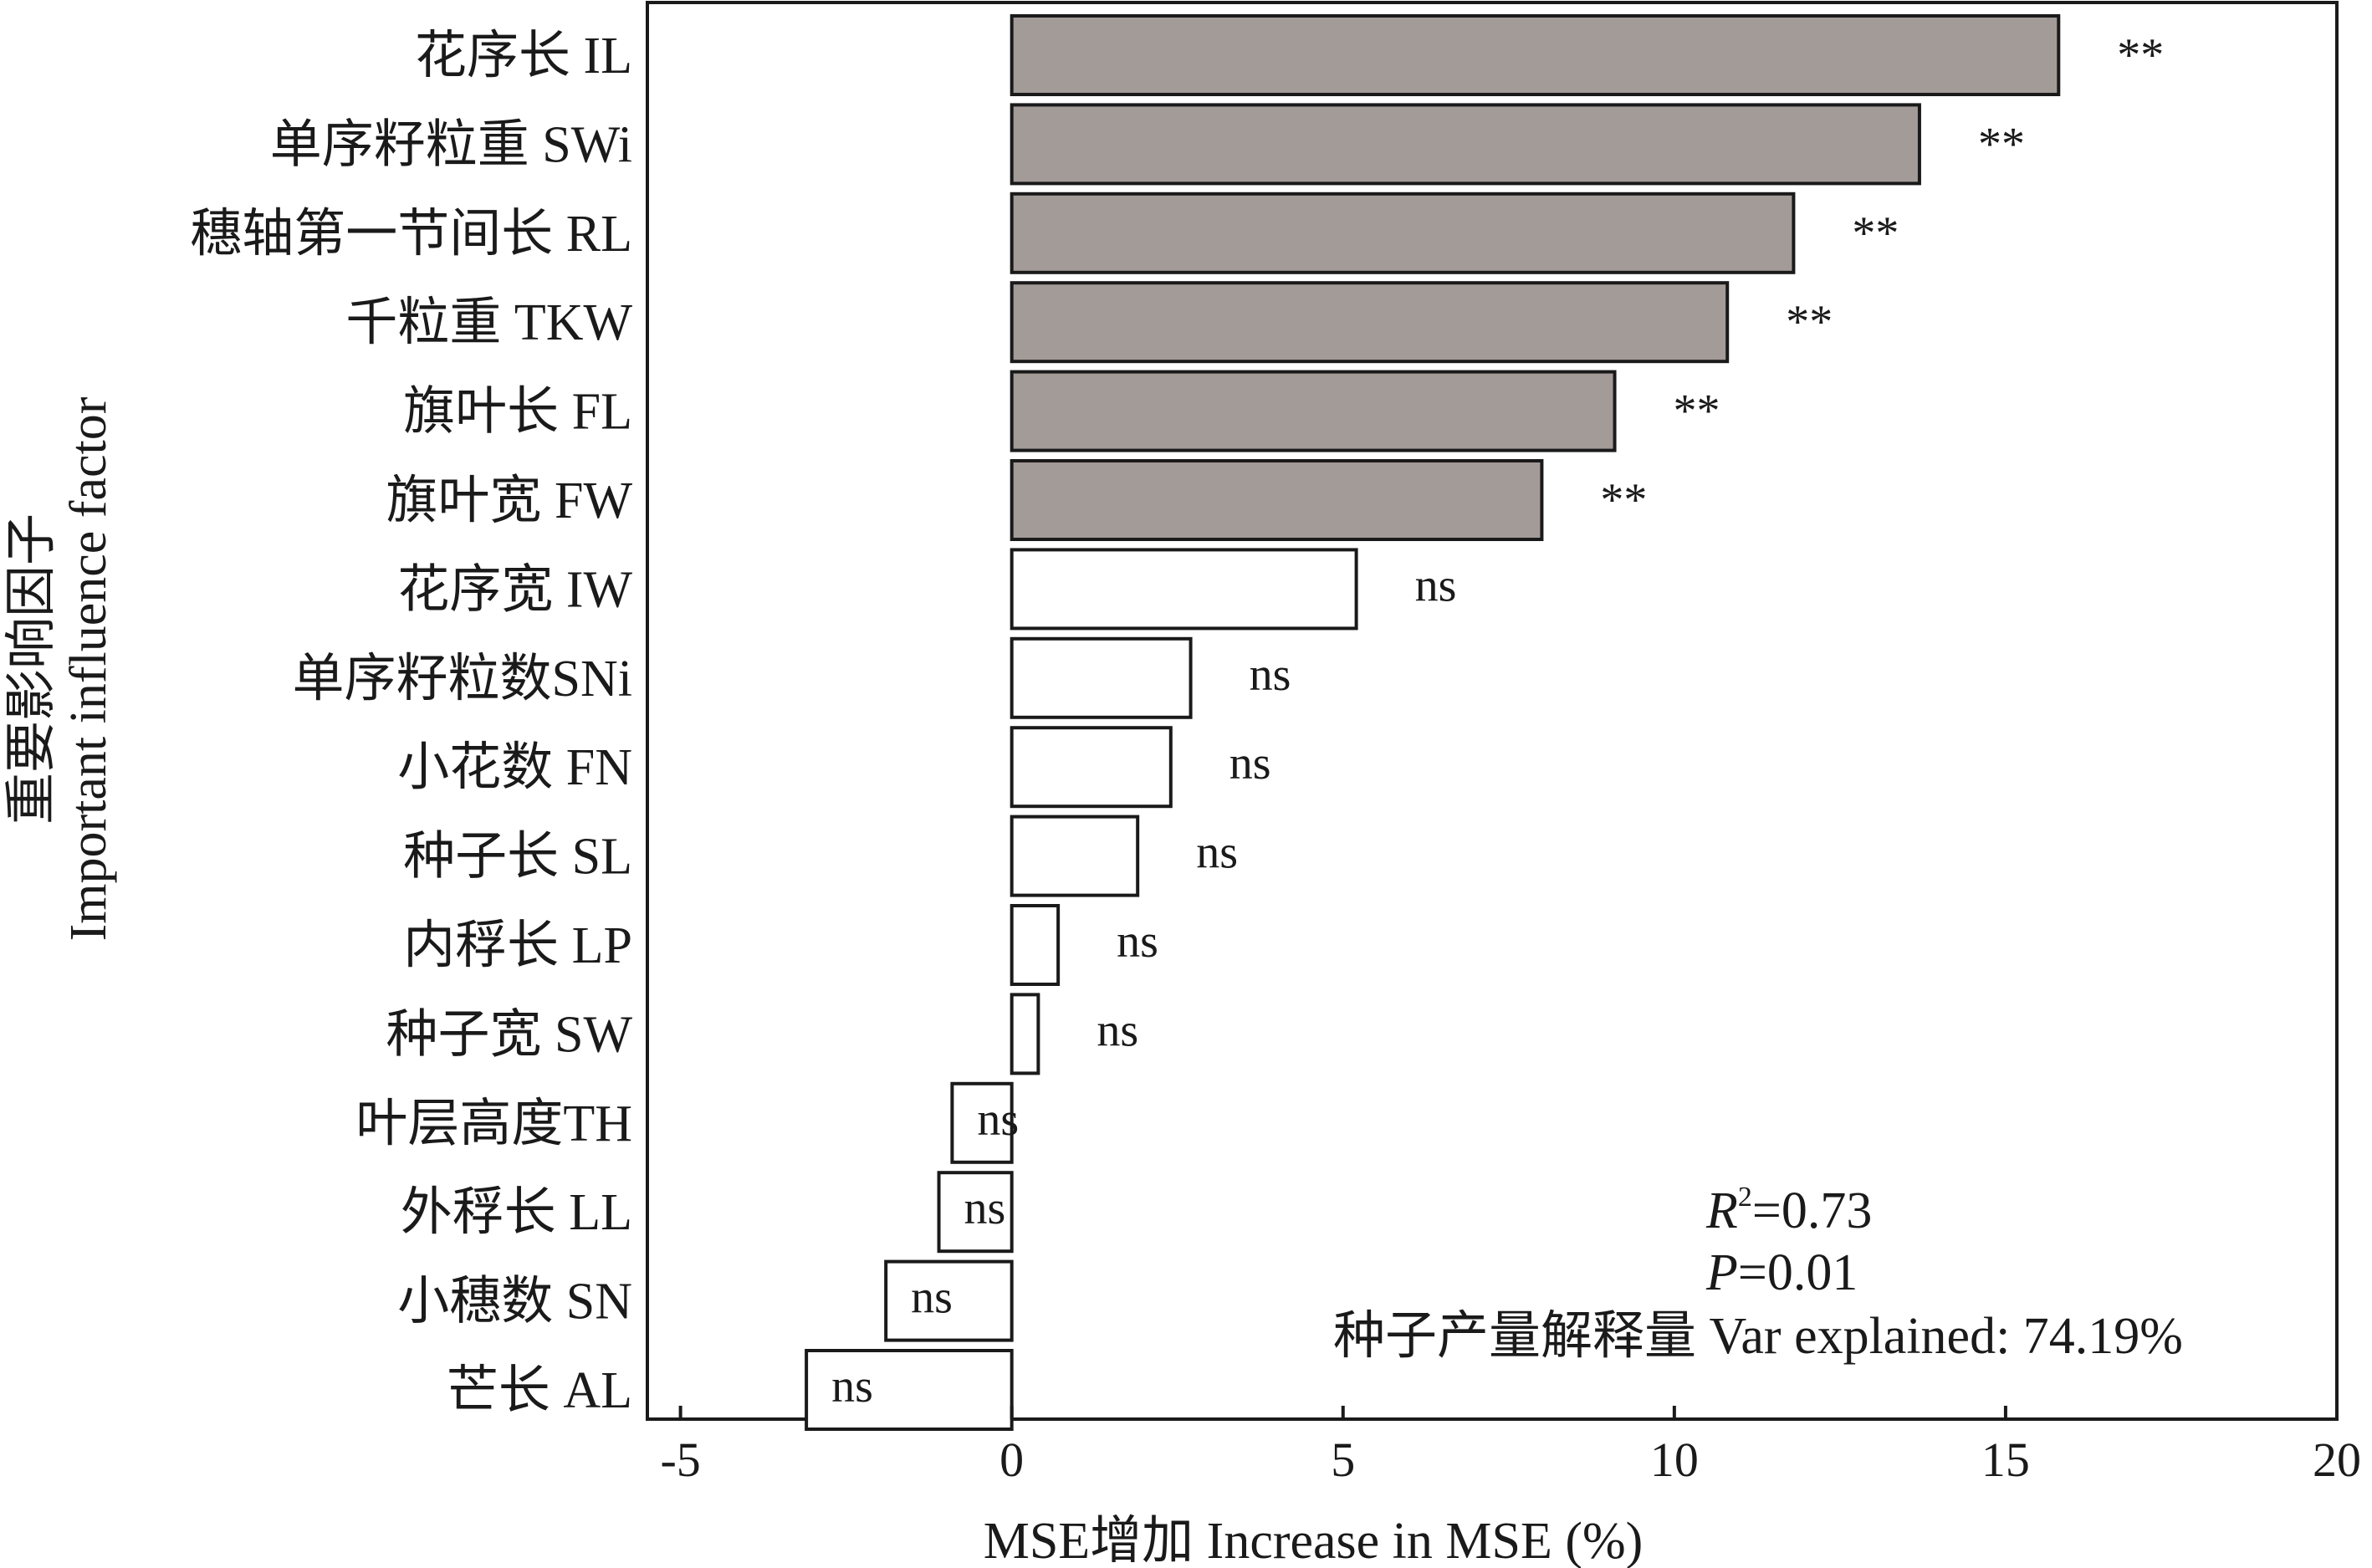  I want to click on category-label: 花序长 IL, so click(523, 56).